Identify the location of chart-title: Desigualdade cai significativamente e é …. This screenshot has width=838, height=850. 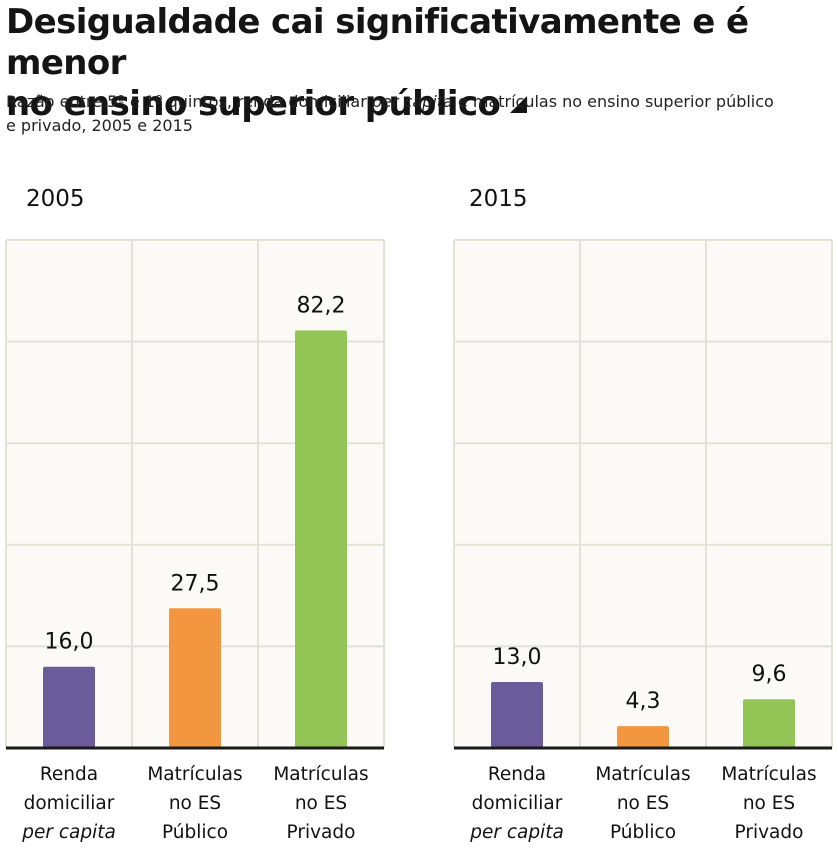
(416, 63).